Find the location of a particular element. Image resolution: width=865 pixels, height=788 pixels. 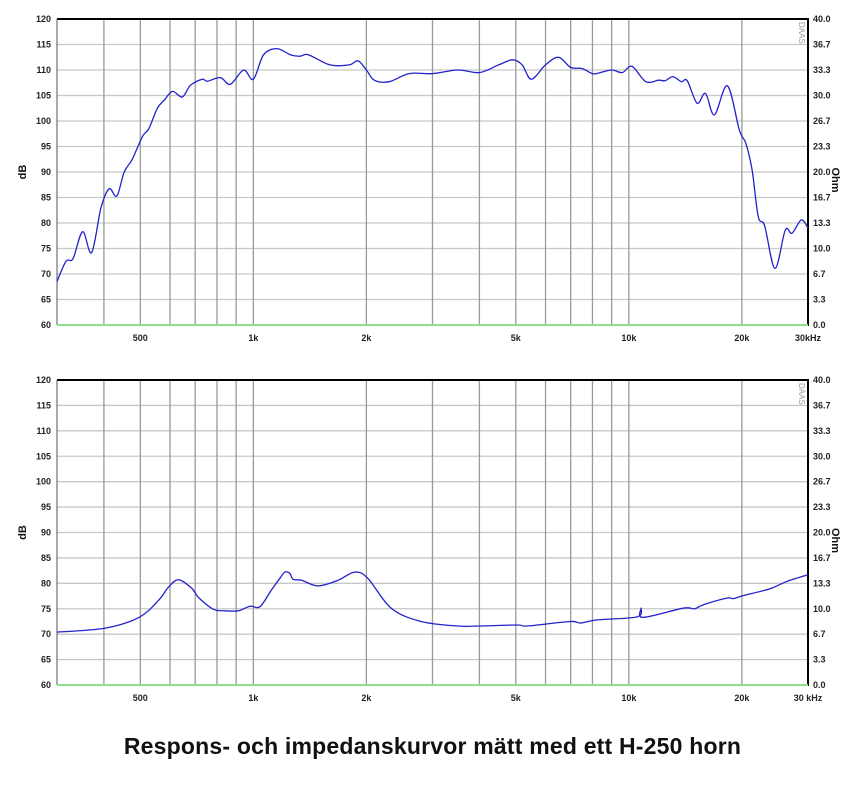

x-tick-label: 30 kHz is located at coordinates (808, 698).